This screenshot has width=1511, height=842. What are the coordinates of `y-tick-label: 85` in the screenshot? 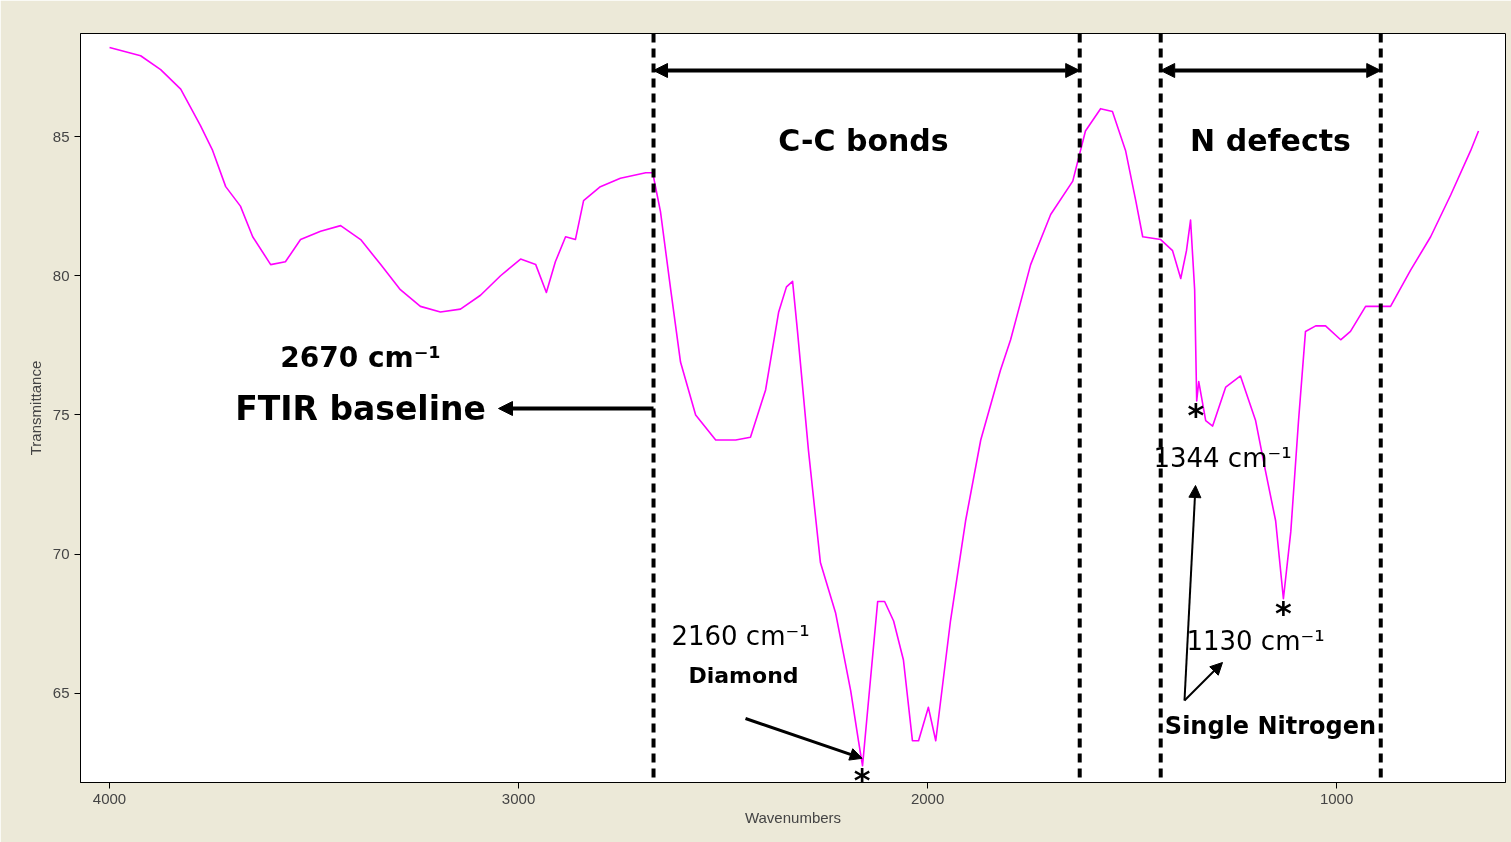 It's located at (61, 136).